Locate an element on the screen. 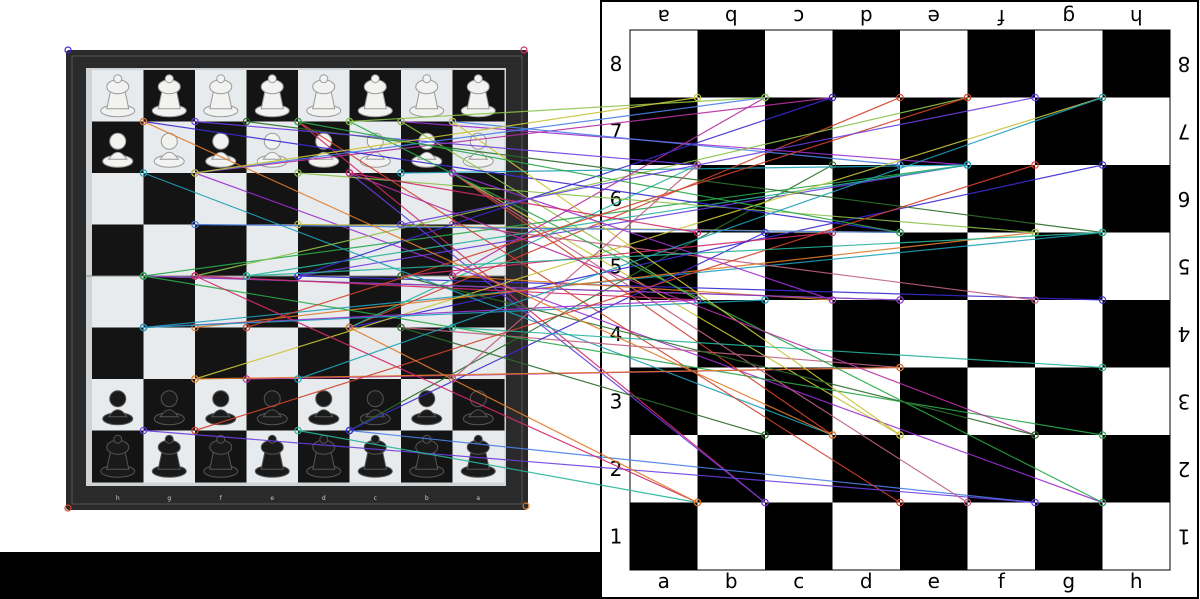 The width and height of the screenshot is (1200, 599). rim-file-letter: b is located at coordinates (427, 498).